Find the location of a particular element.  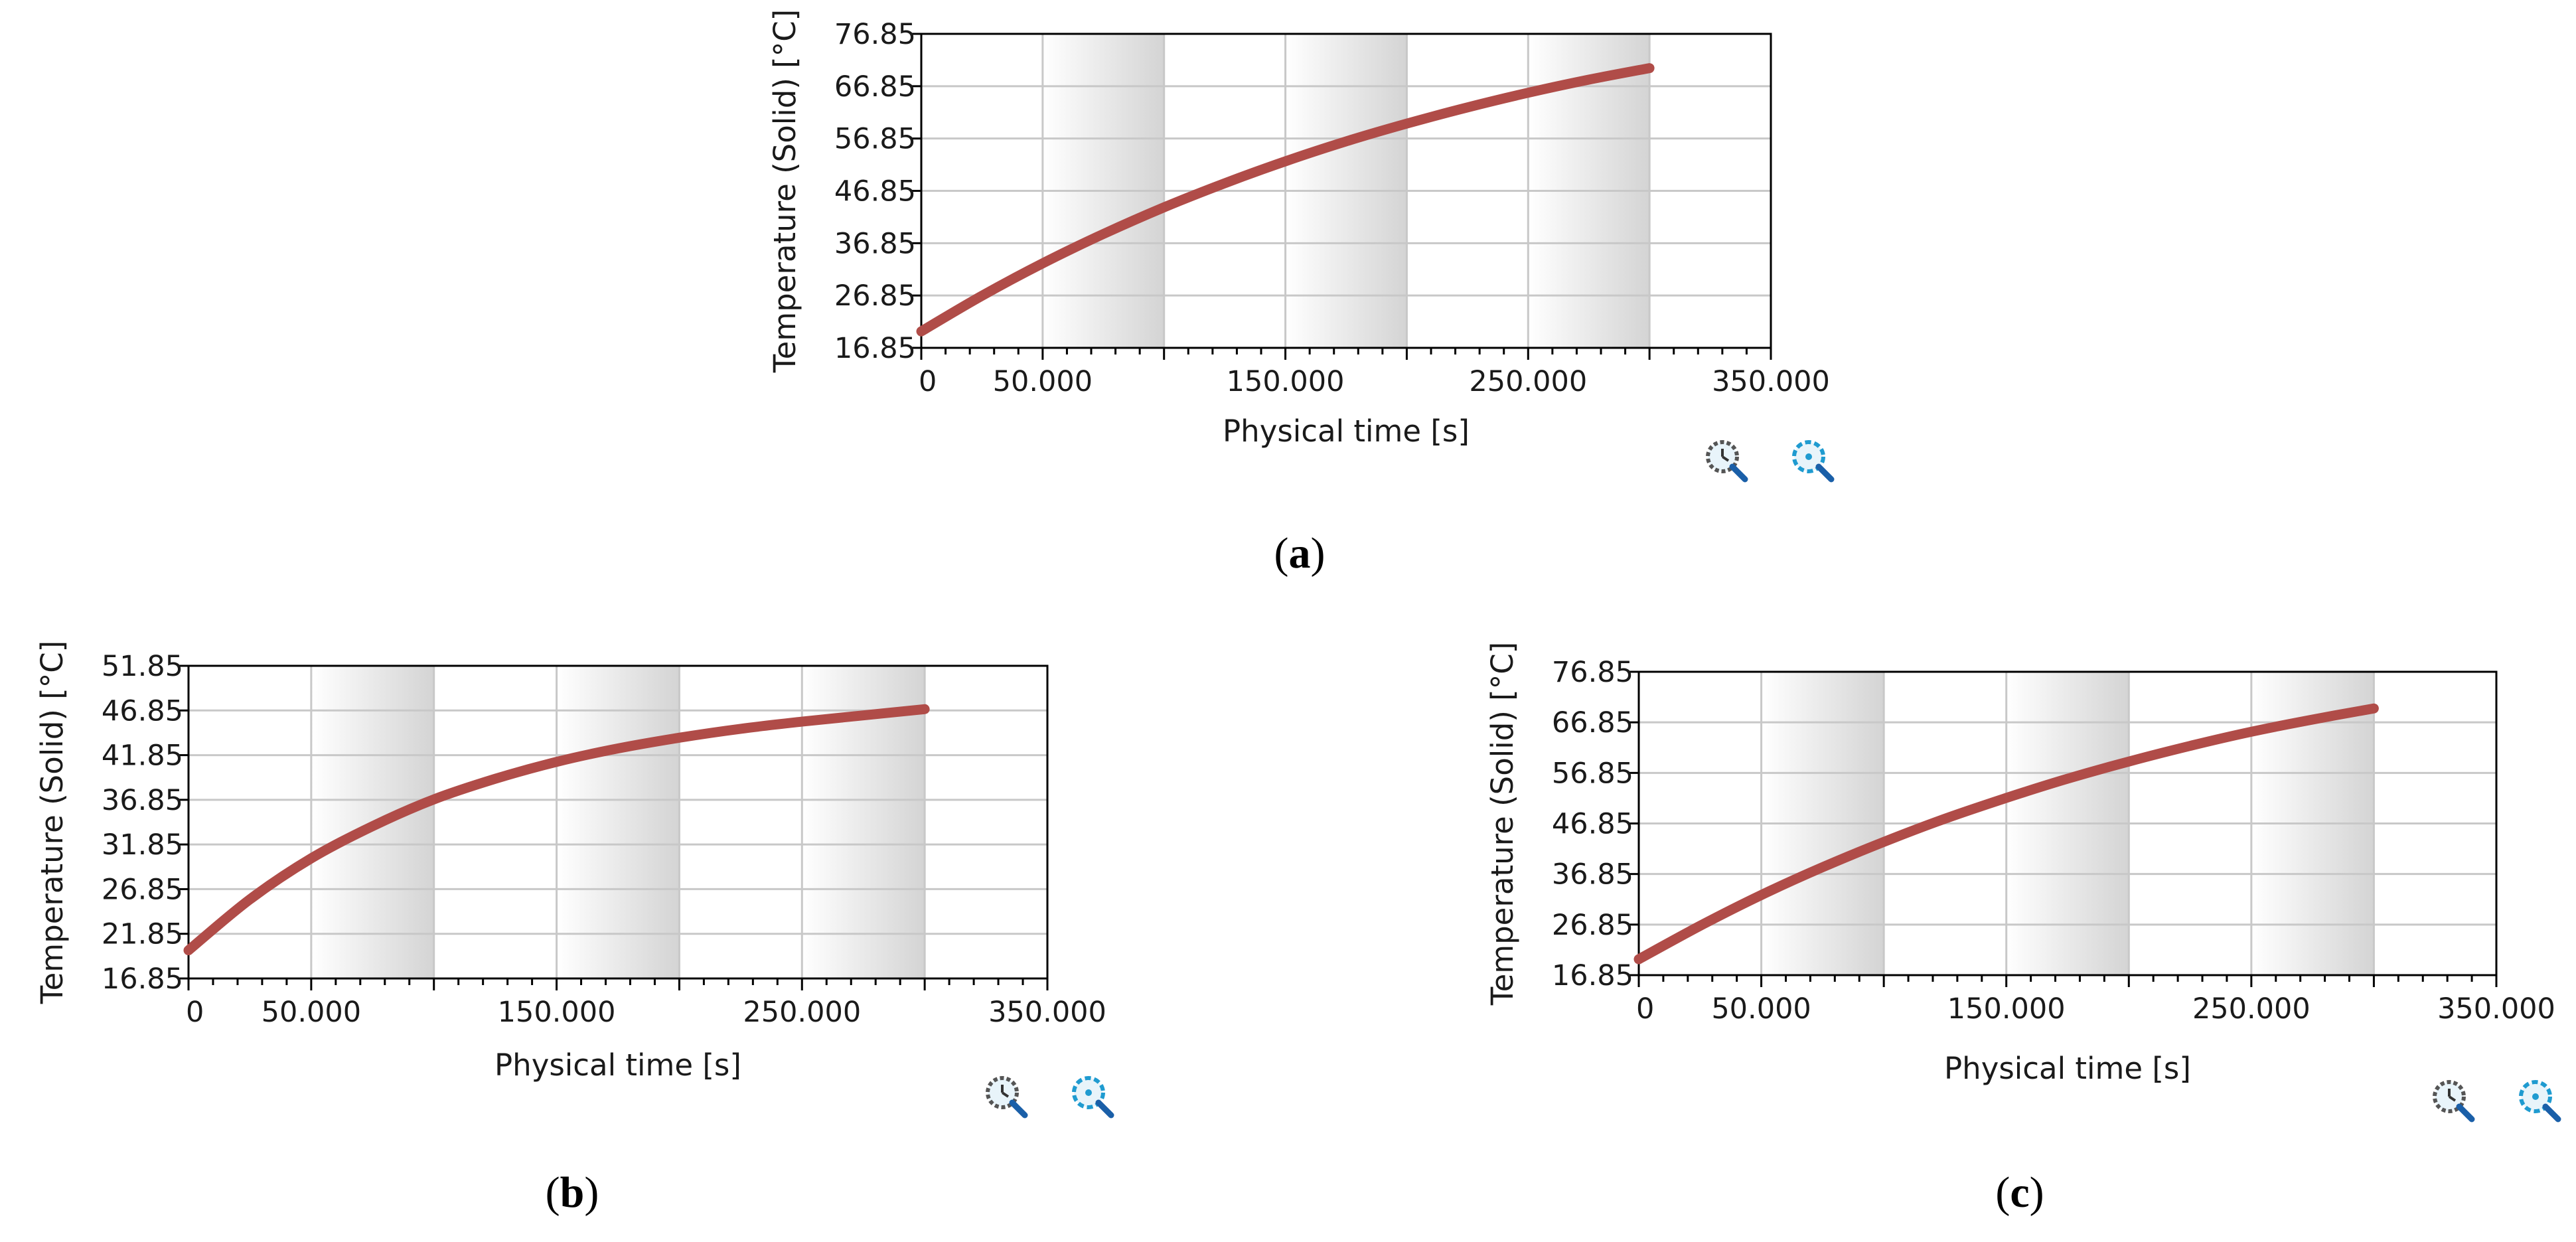

caption-letter: c is located at coordinates (2020, 1192).